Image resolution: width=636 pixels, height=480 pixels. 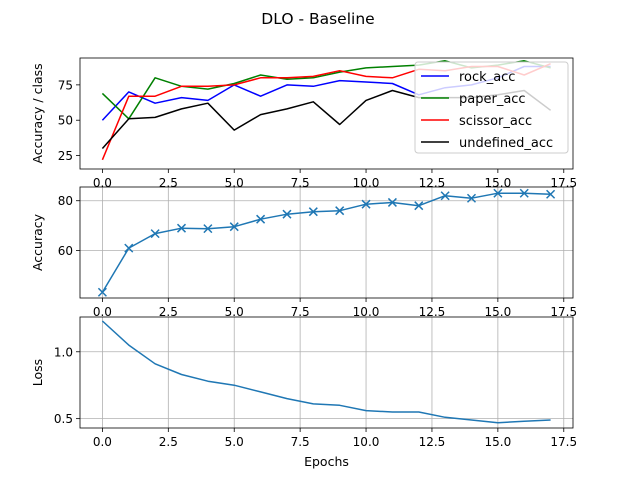 What do you see at coordinates (487, 77) in the screenshot?
I see `legend-label: rock_acc` at bounding box center [487, 77].